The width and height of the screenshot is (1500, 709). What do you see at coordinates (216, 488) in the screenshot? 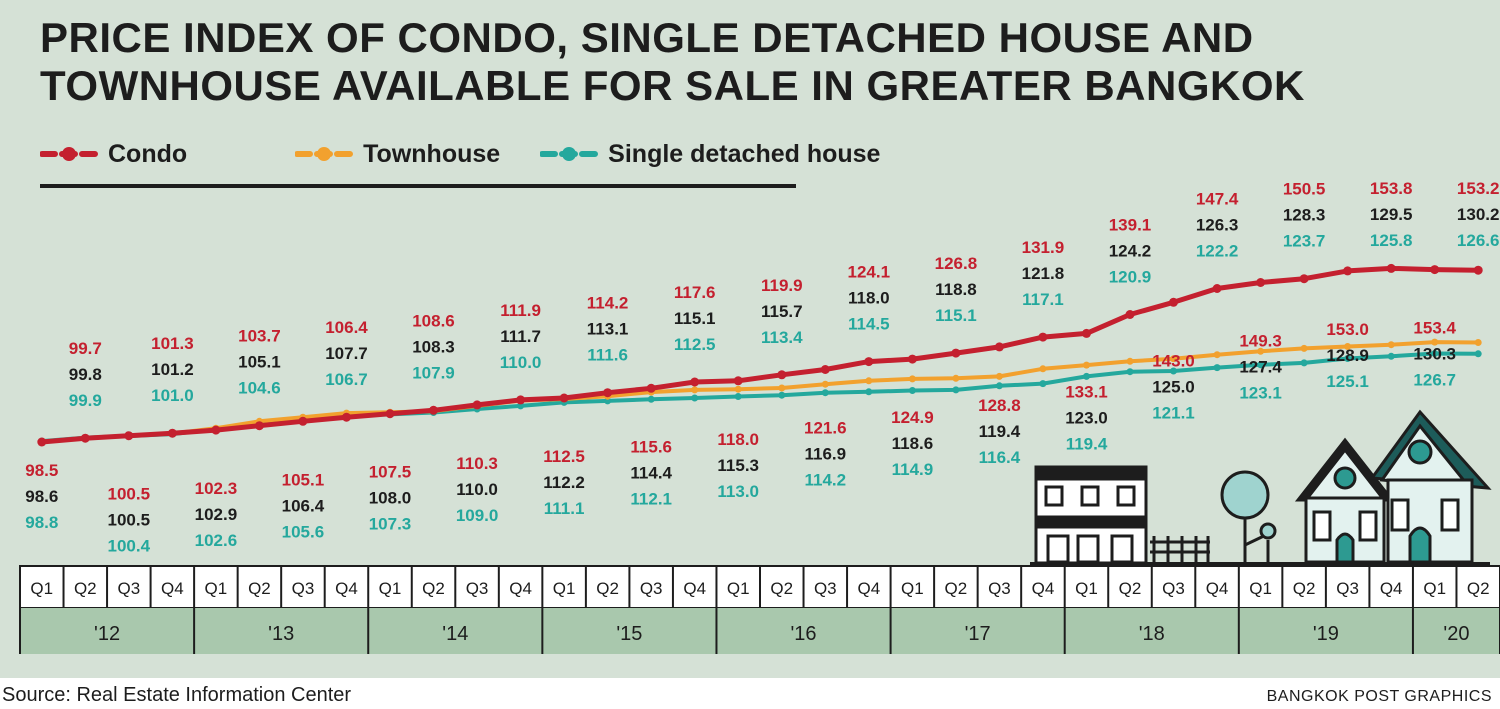
I see `condo-data-label: 102.3` at bounding box center [216, 488].